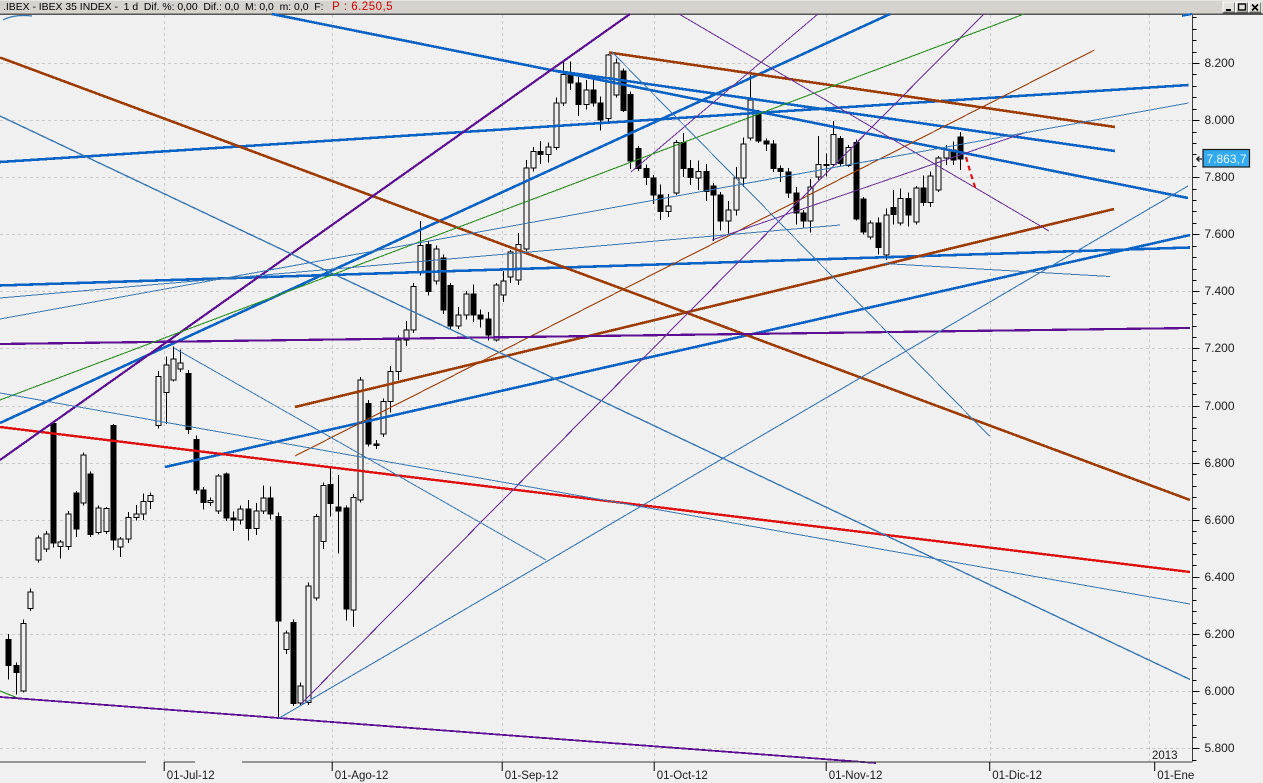  Describe the element at coordinates (1220, 291) in the screenshot. I see `svg-text: 7.400` at that location.